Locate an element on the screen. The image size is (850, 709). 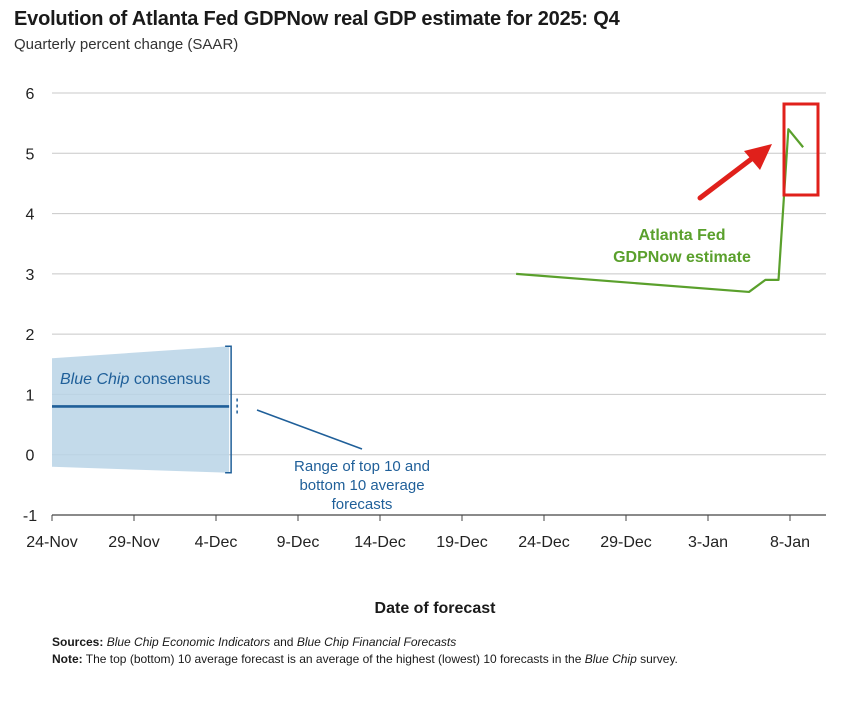
bluechip-label: Blue Chip consensus is located at coordinates (135, 379).